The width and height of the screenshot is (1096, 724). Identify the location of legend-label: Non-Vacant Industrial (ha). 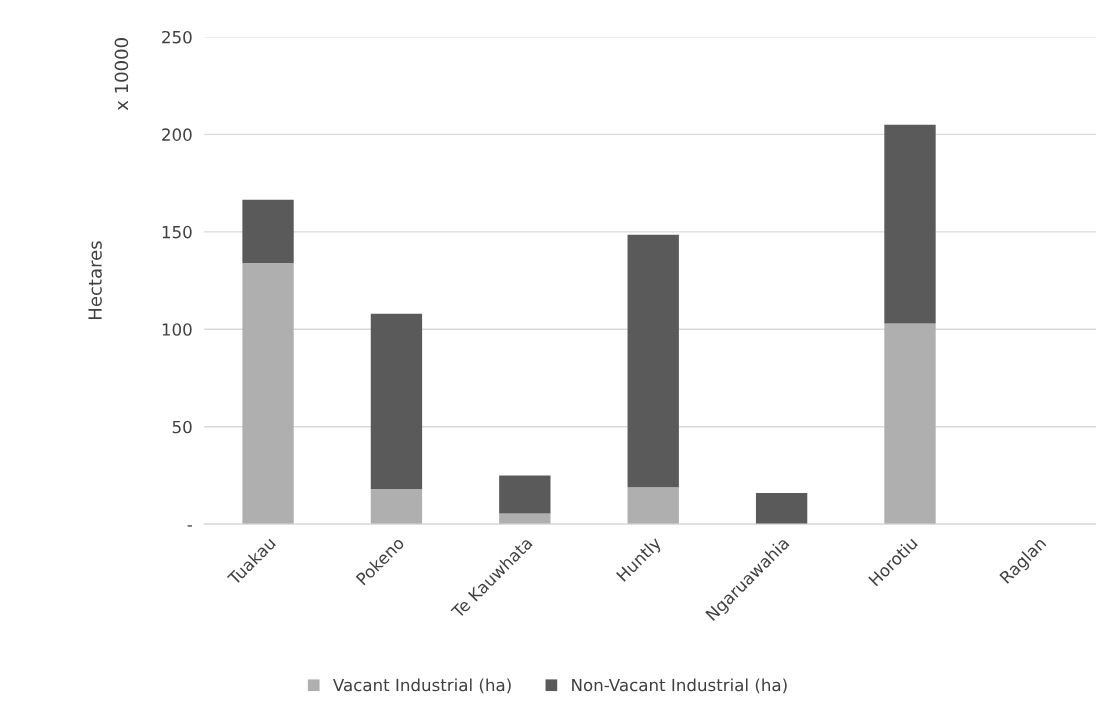
(679, 686).